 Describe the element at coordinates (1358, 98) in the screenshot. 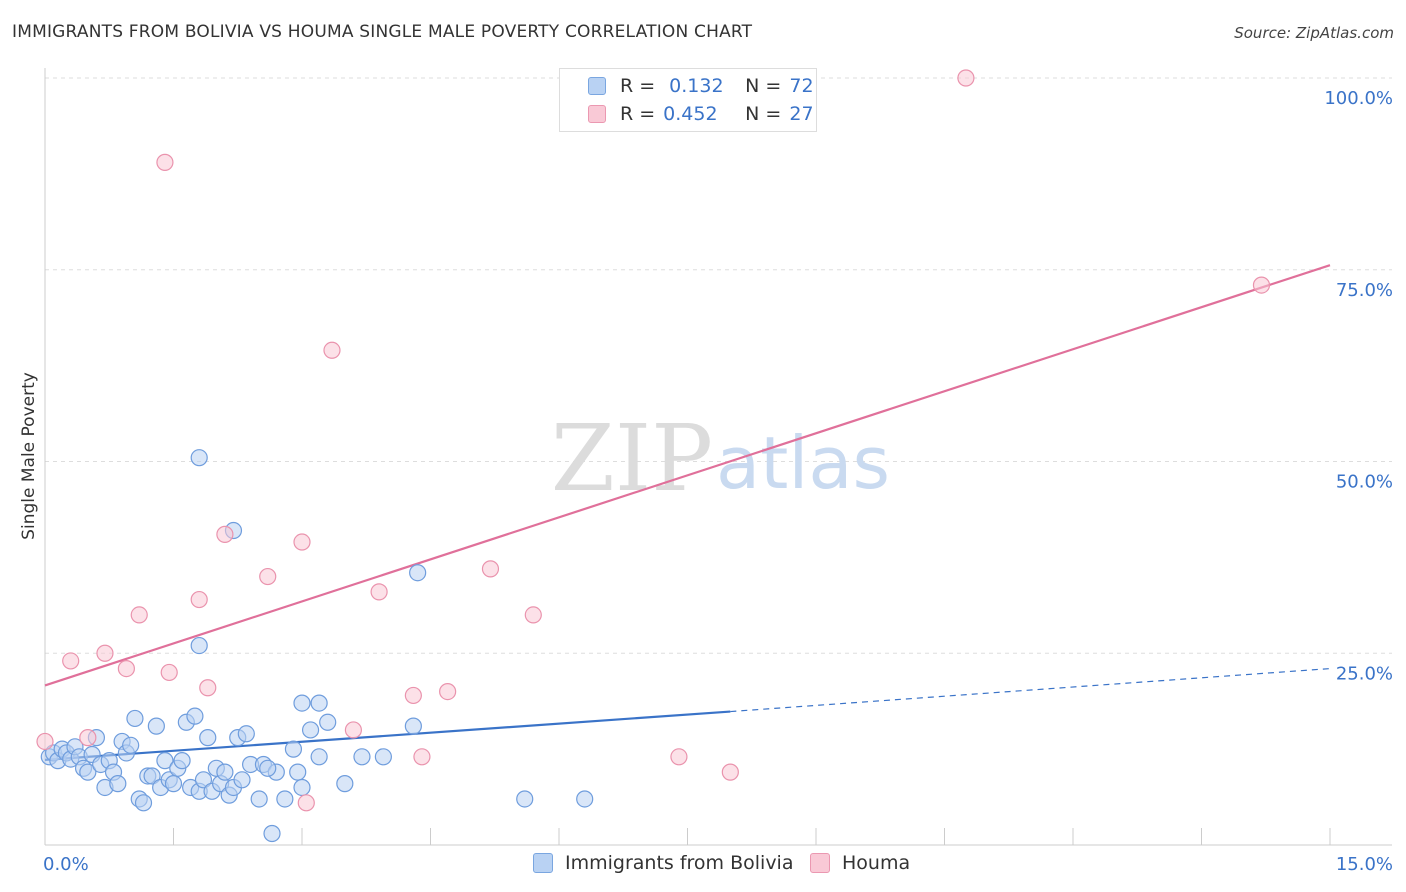

I see `y-tick-label: 100.0%` at that location.